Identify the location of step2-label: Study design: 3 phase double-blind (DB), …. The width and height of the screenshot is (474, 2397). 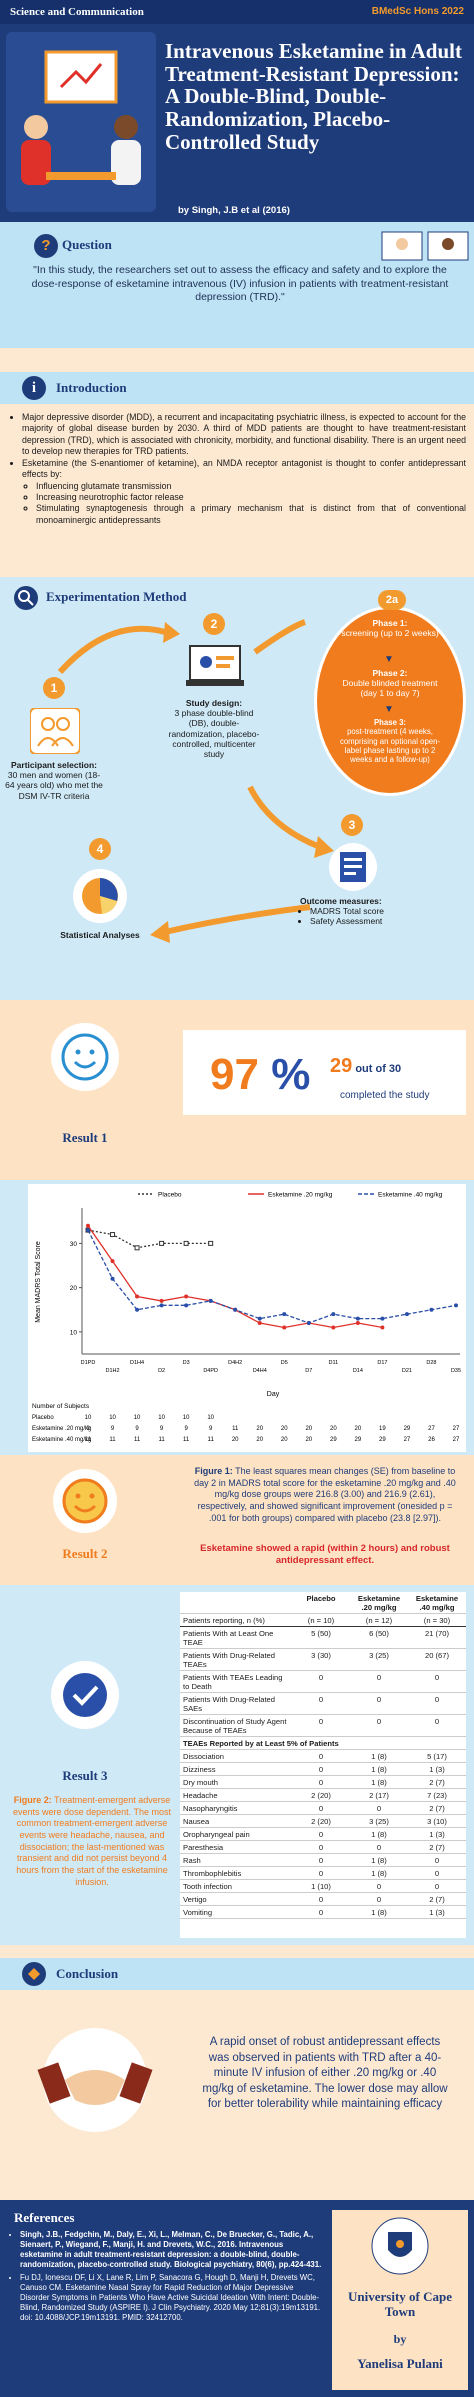
(214, 728).